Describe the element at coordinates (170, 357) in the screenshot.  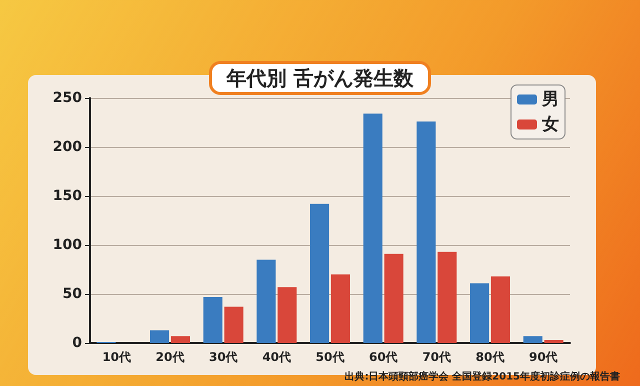
I see `x-tick-label: 20代` at that location.